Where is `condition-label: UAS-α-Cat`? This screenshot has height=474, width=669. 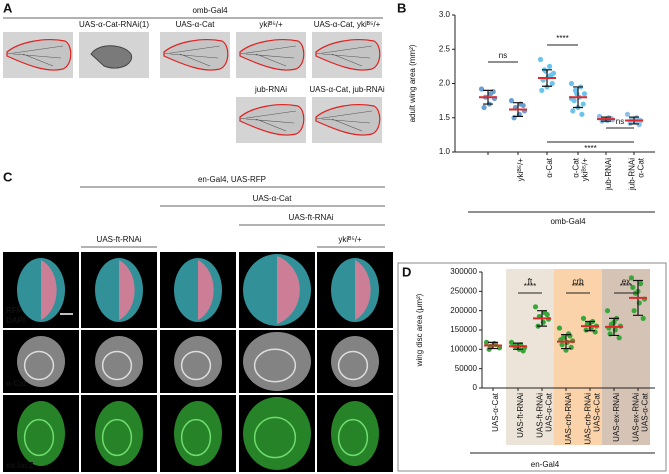 condition-label: UAS-α-Cat is located at coordinates (196, 24).